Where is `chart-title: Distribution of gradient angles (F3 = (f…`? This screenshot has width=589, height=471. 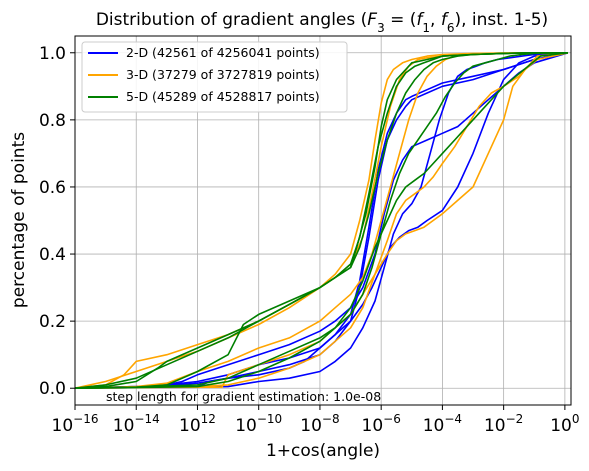
chart-title: Distribution of gradient angles (F3 = (f… is located at coordinates (322, 22).